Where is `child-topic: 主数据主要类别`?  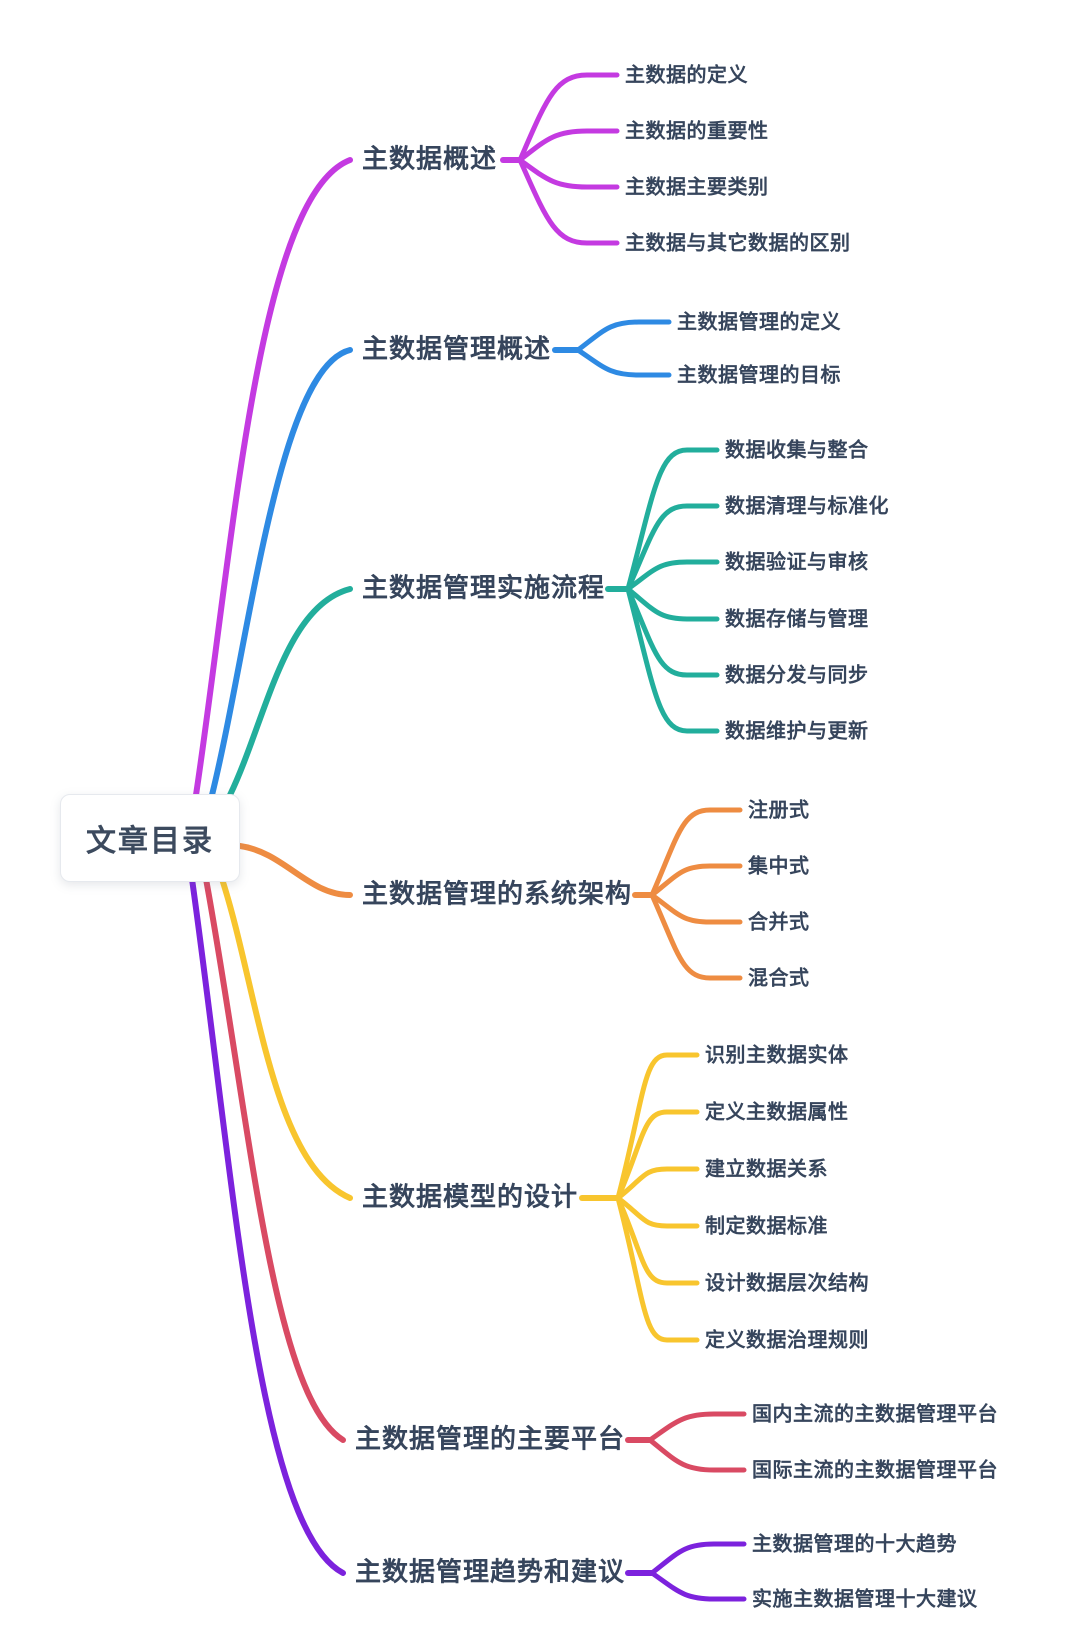 child-topic: 主数据主要类别 is located at coordinates (697, 187).